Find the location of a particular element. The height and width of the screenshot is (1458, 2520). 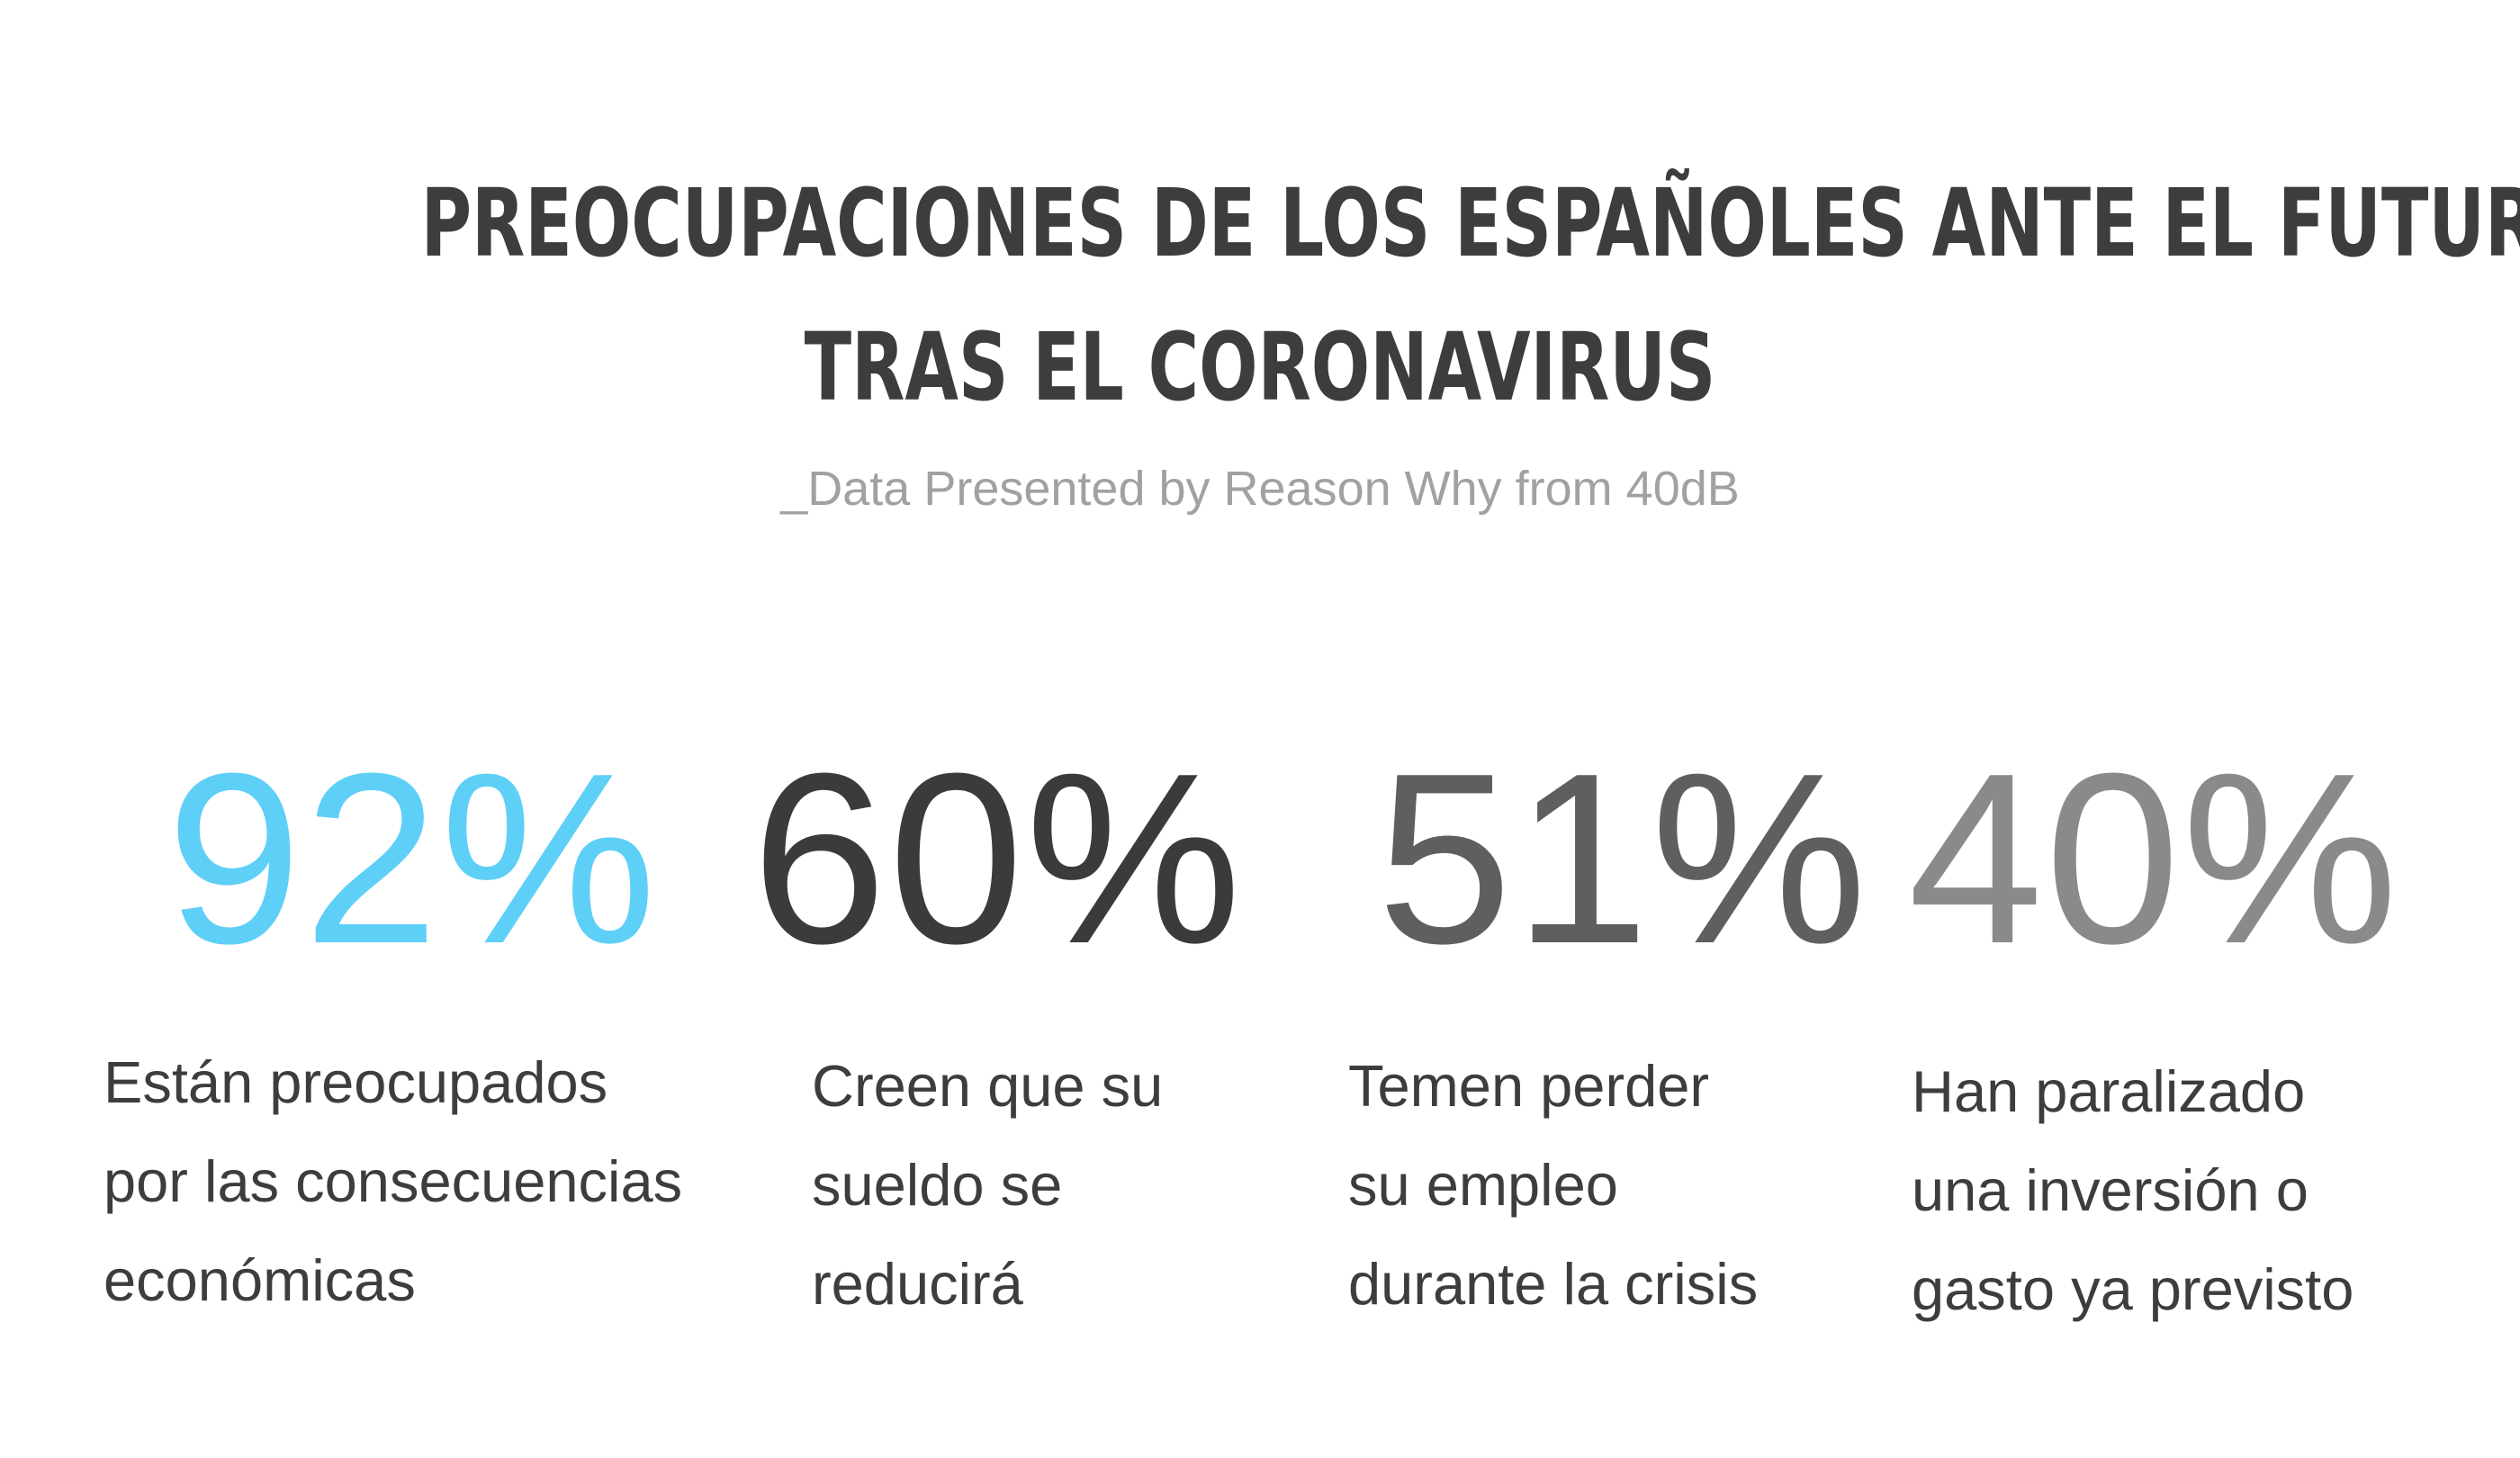

subtitle: _Data Presented by Reason Why from 40dB is located at coordinates (1260, 489).